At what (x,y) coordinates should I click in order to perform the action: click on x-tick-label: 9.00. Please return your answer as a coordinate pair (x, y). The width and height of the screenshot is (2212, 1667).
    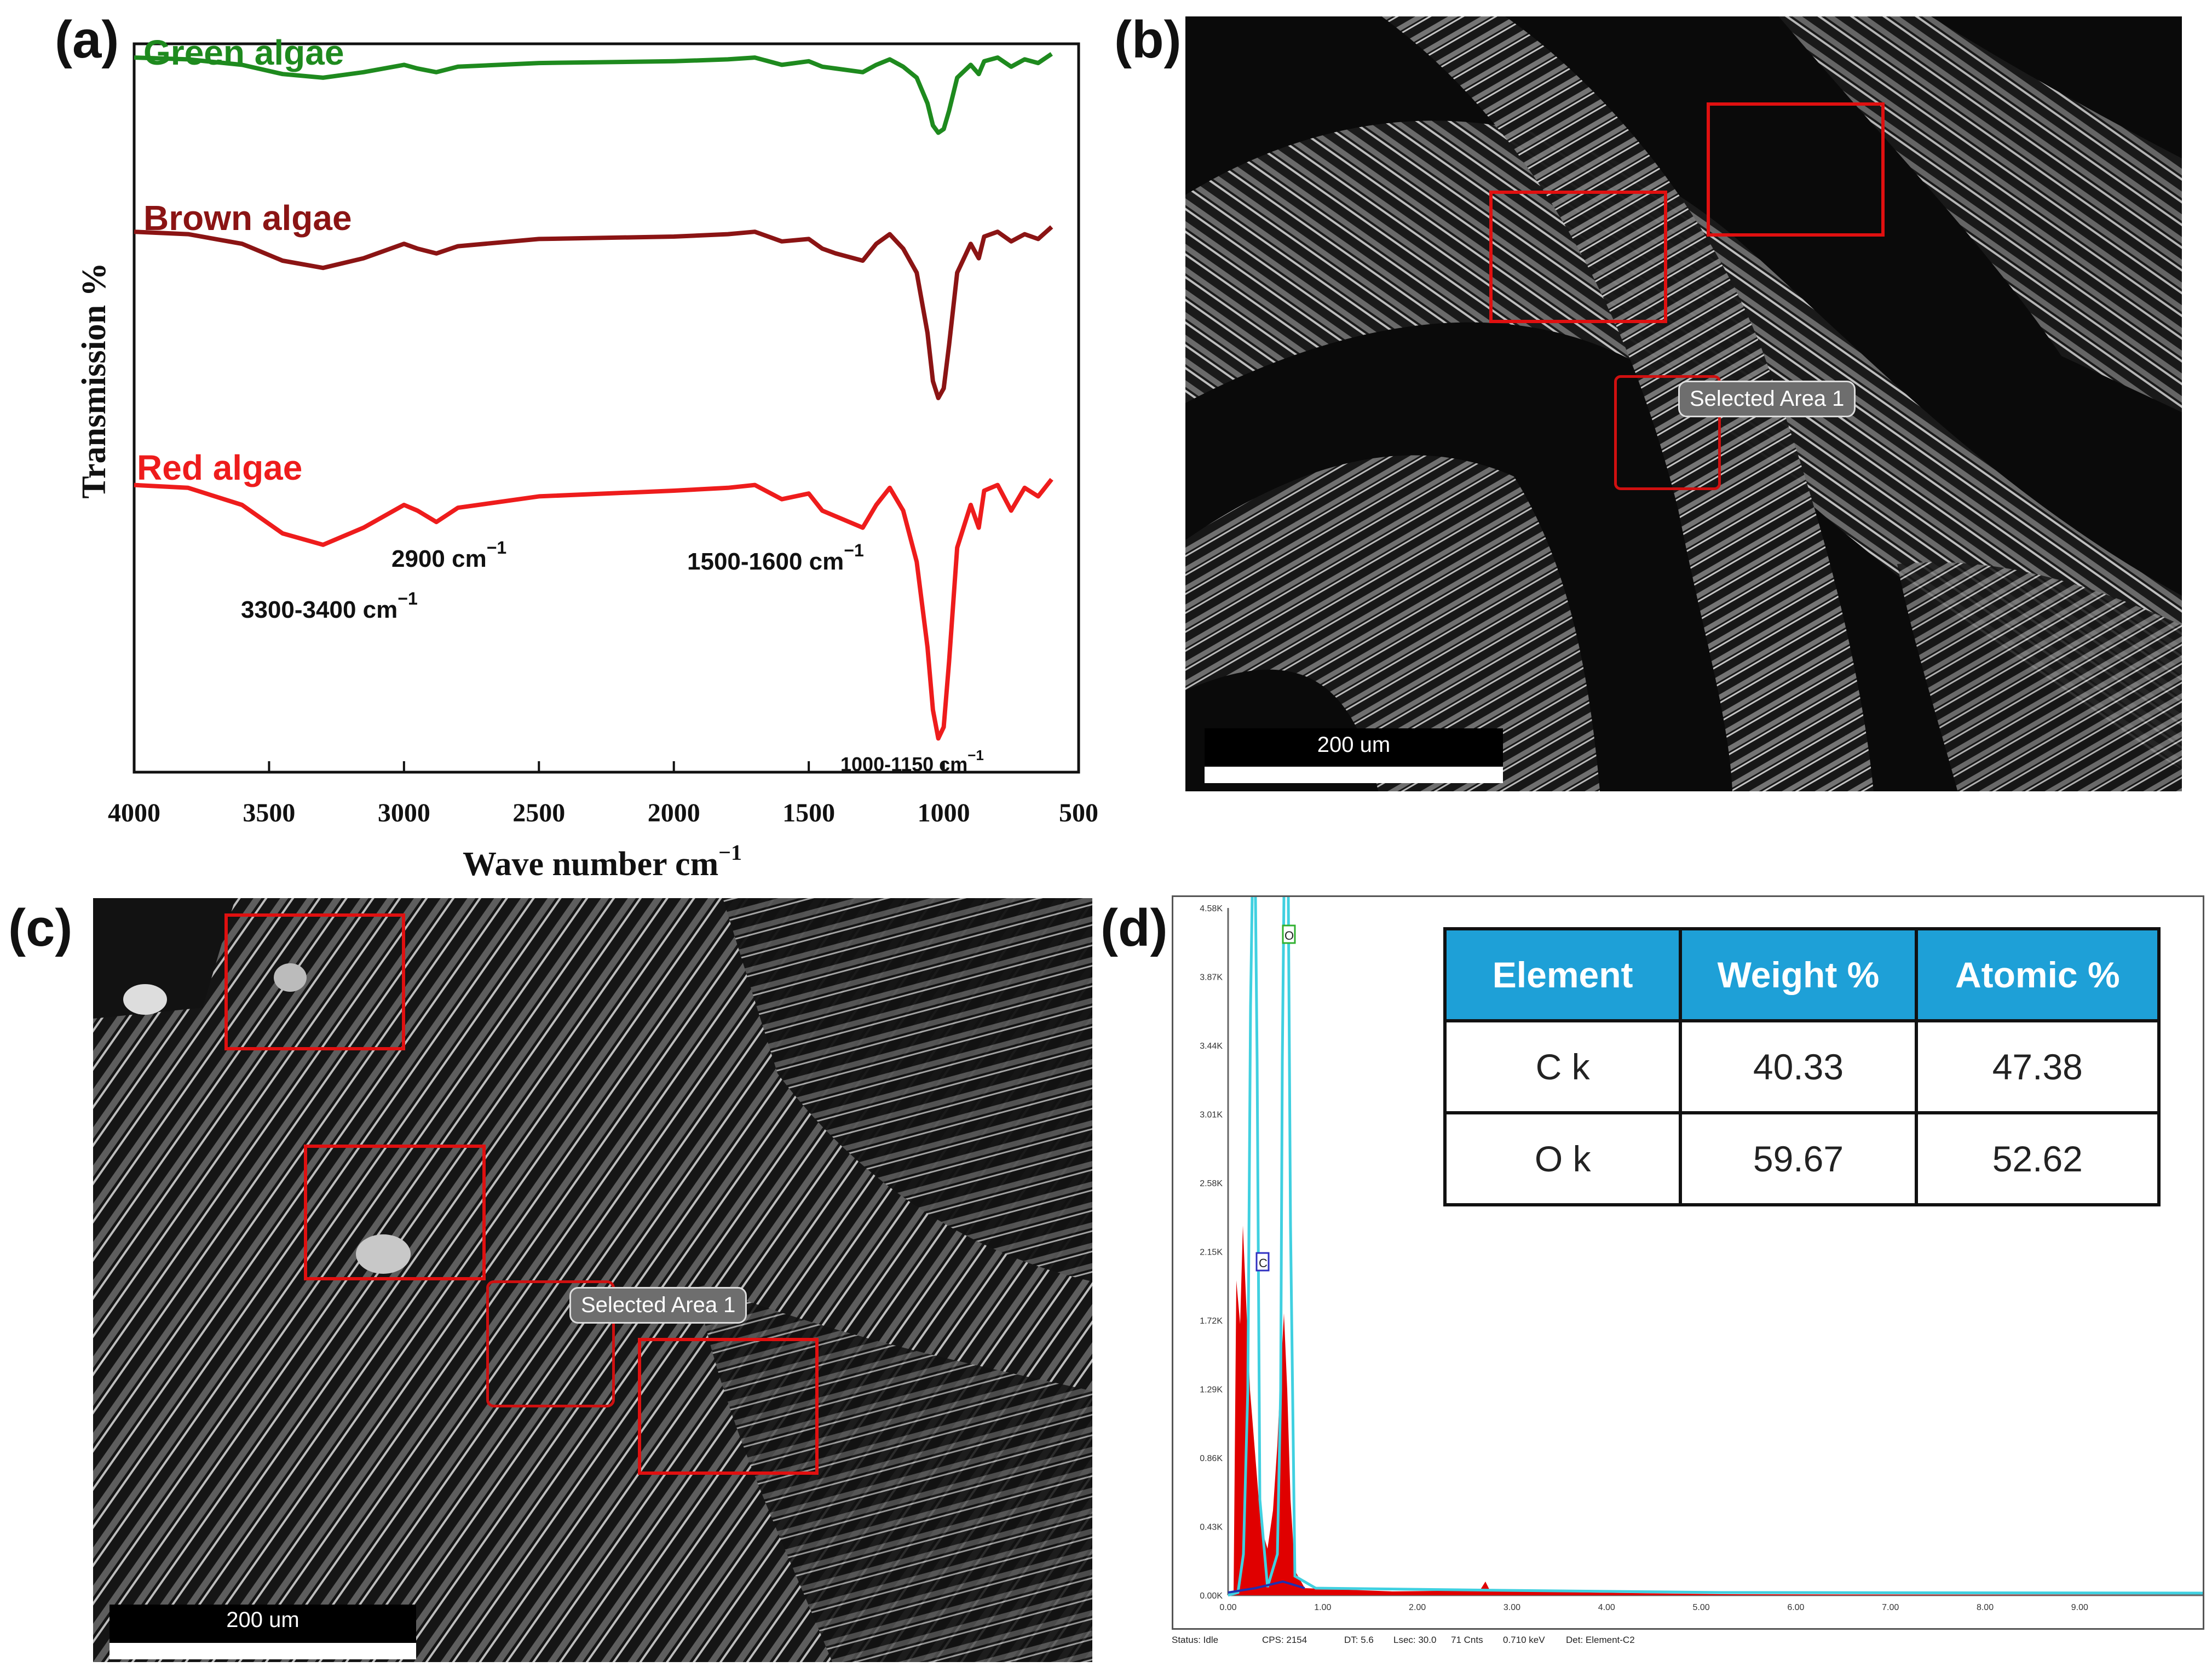
    Looking at the image, I should click on (2079, 1608).